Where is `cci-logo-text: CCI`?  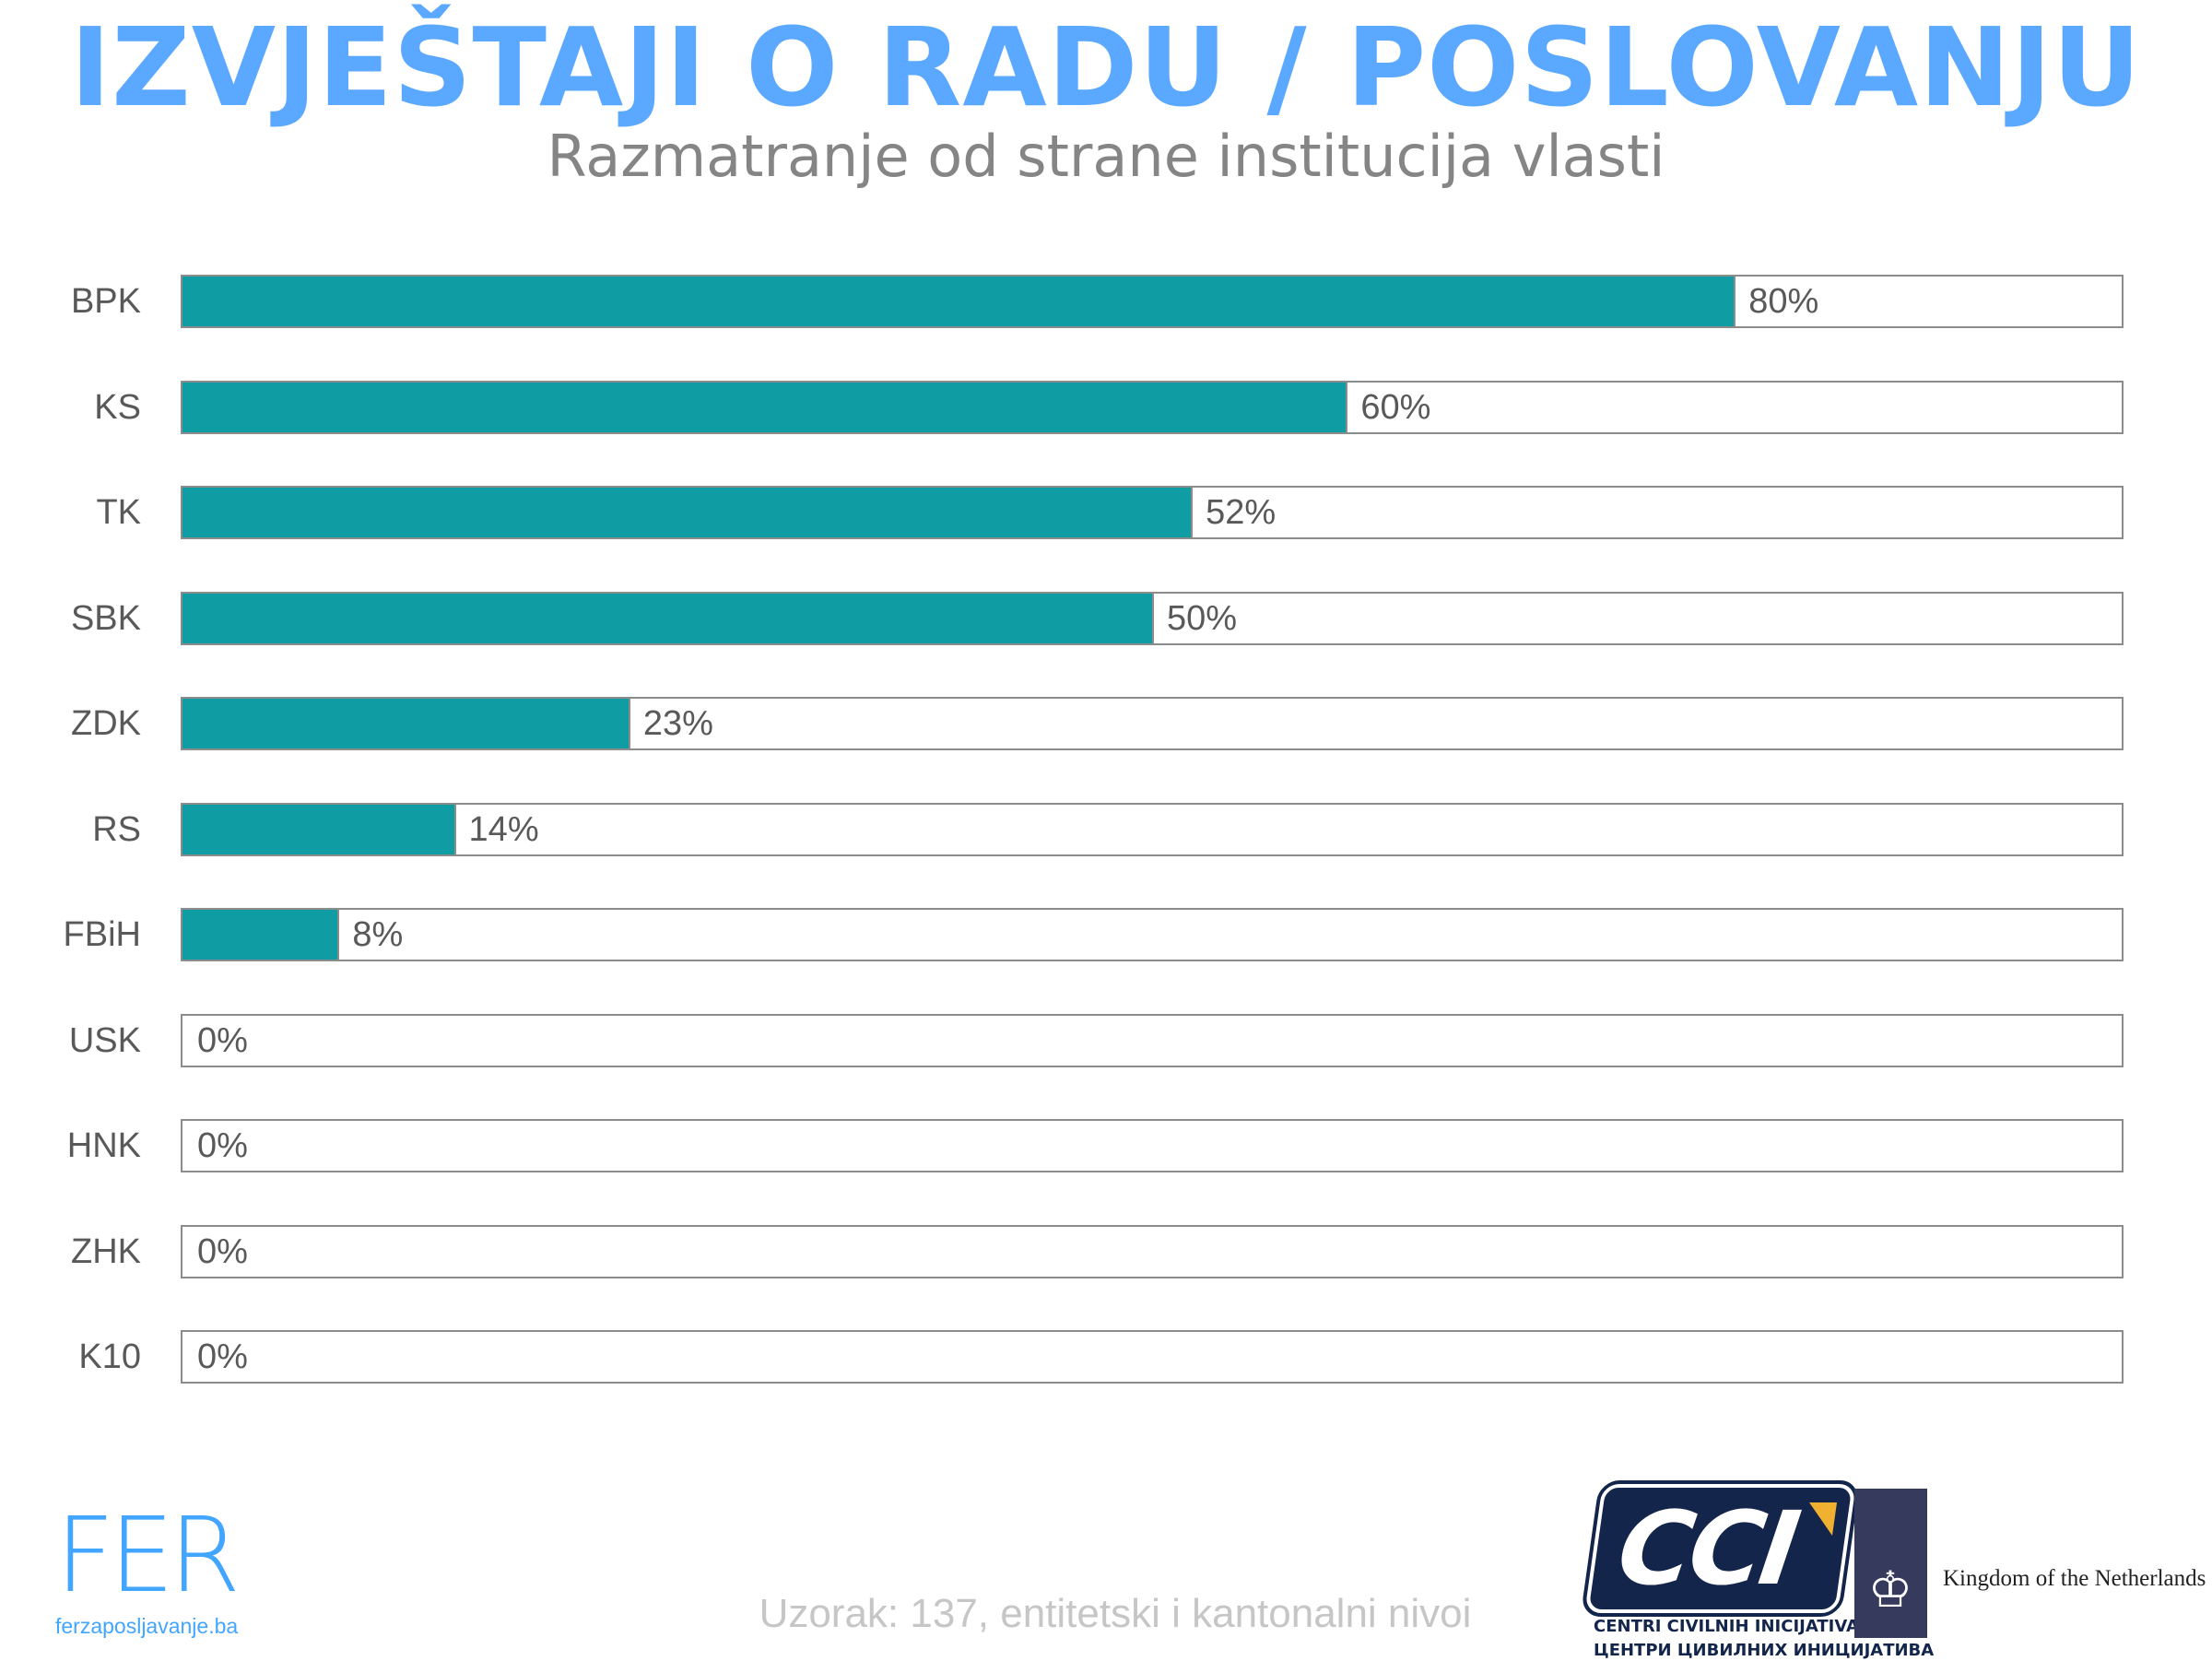
cci-logo-text: CCI is located at coordinates (1707, 1549).